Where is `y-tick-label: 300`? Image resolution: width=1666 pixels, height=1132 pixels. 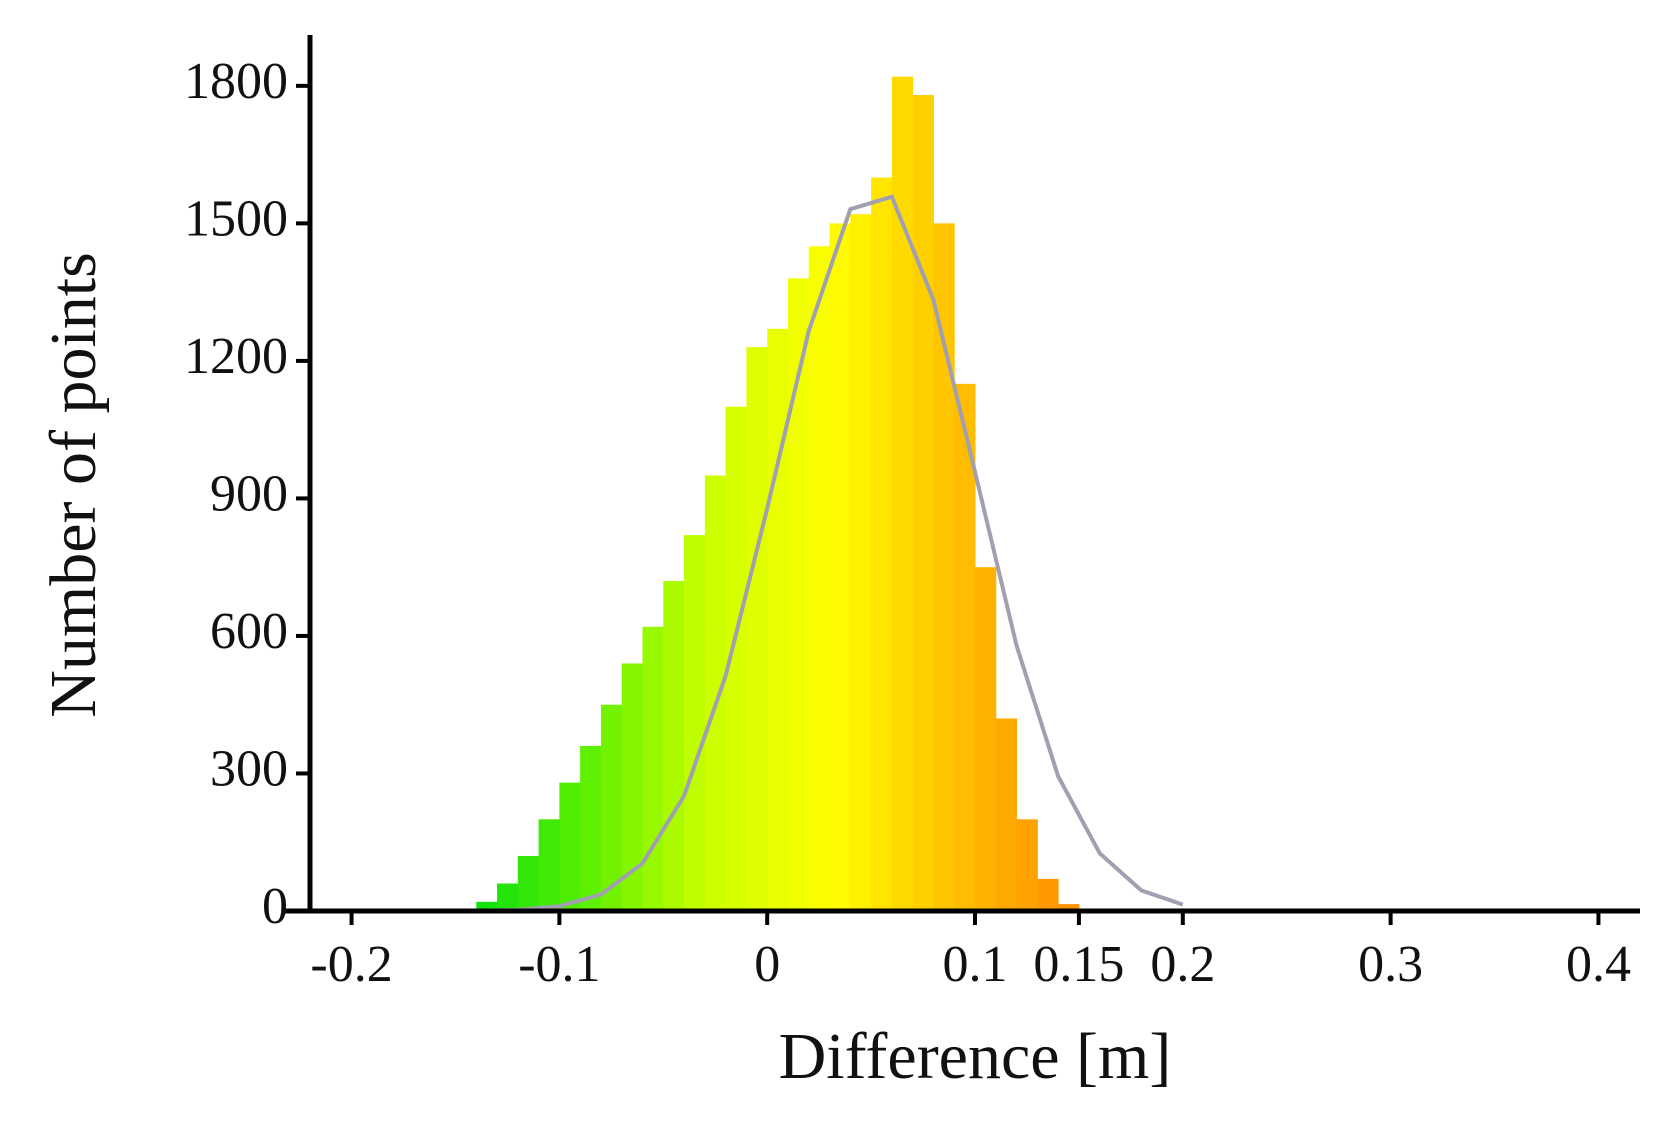
y-tick-label: 300 is located at coordinates (249, 768).